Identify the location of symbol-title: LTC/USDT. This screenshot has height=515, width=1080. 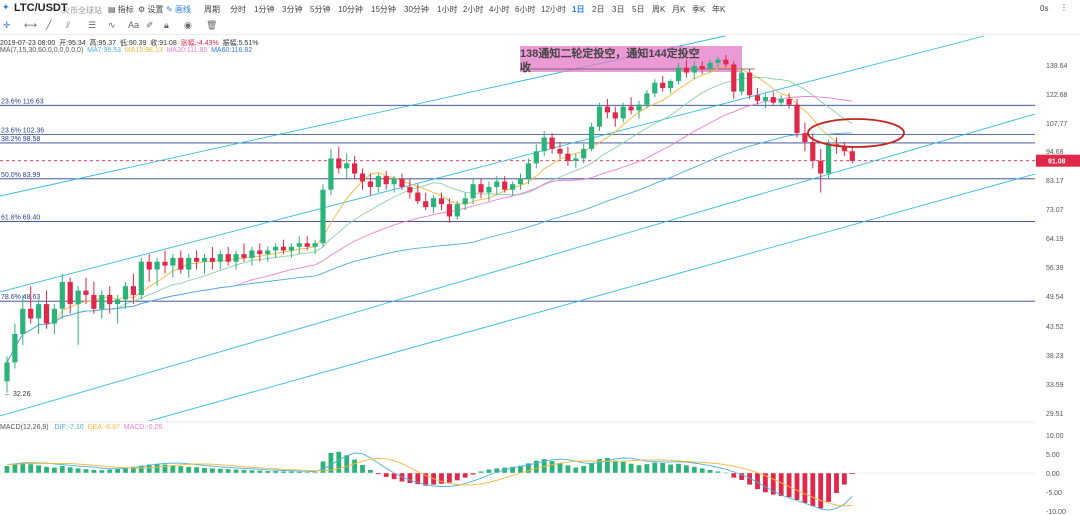
(41, 8).